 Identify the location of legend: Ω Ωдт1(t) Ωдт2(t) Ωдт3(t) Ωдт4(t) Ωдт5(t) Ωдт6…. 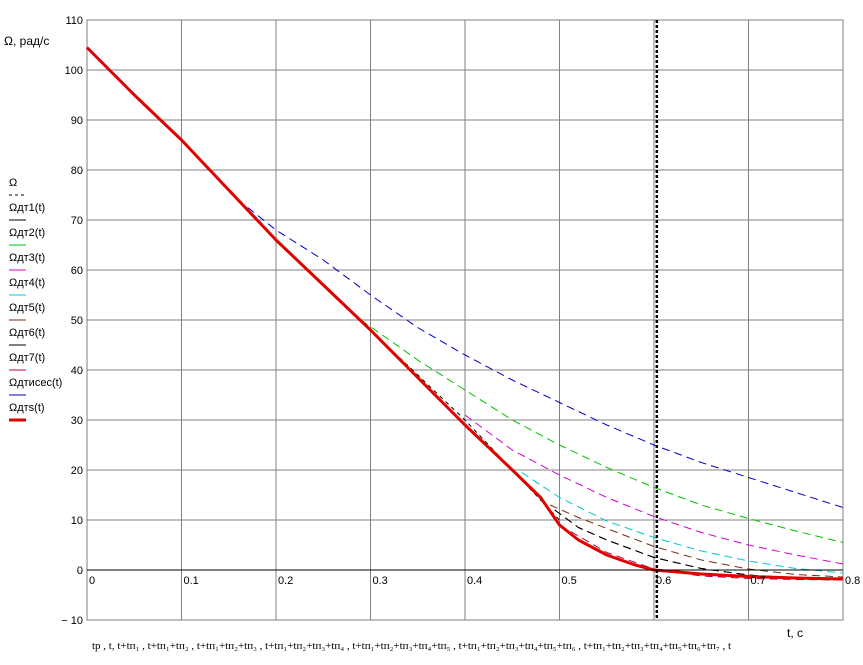
(35, 299).